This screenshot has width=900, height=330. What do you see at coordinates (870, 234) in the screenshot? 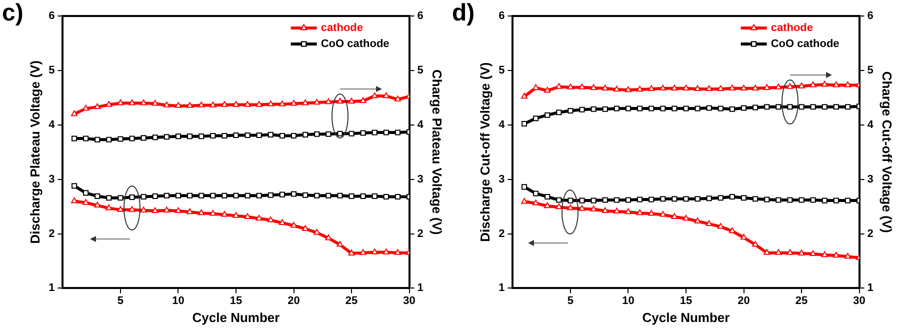
I see `y2-tick-label: 2` at bounding box center [870, 234].